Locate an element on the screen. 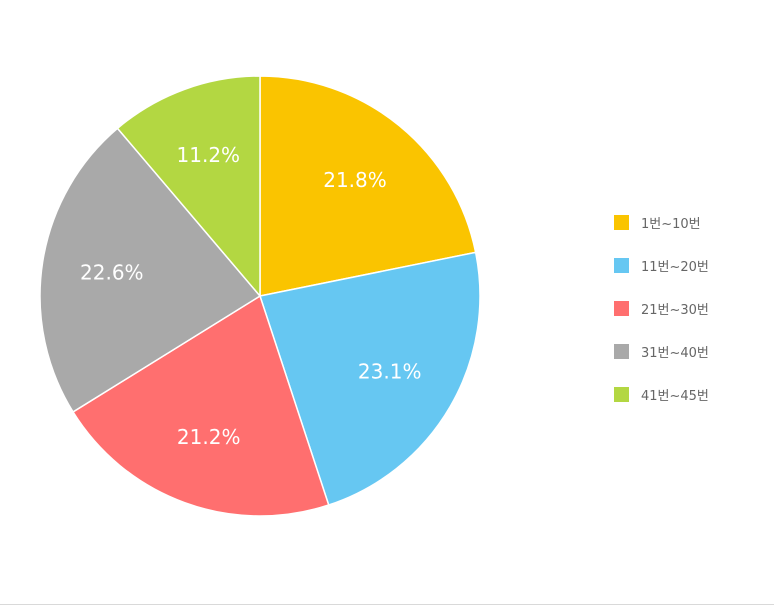 The width and height of the screenshot is (774, 612). legend-item-1: 1번~10번 is located at coordinates (689, 222).